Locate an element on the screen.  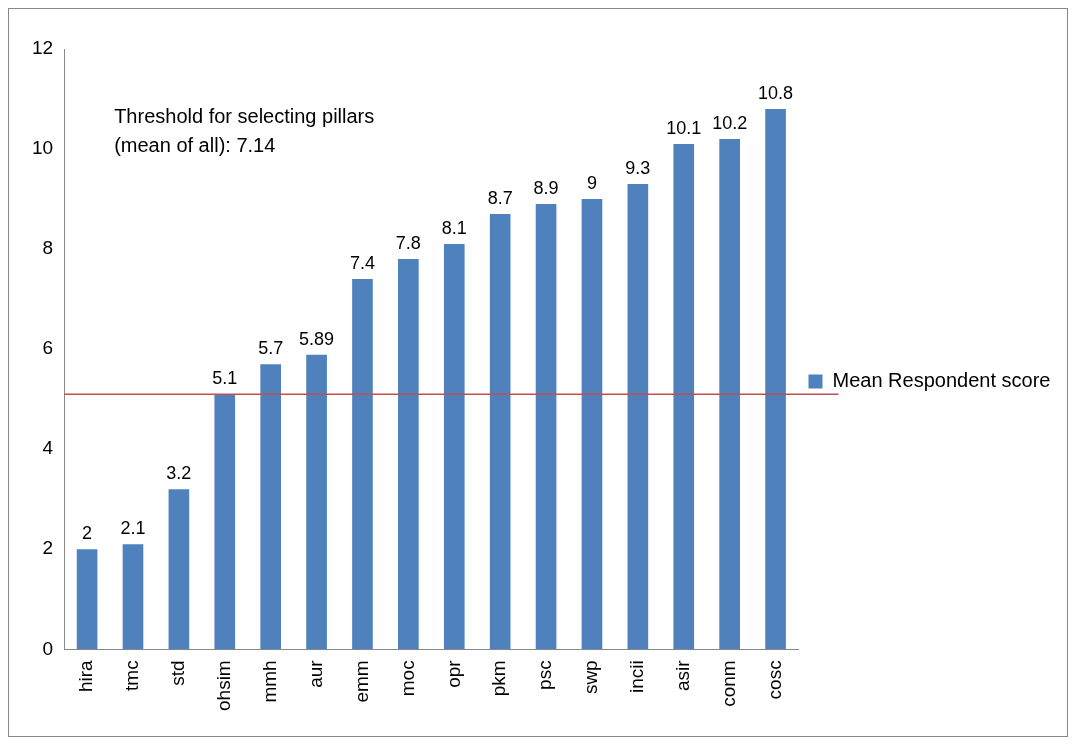
x-tick-label: std is located at coordinates (178, 673).